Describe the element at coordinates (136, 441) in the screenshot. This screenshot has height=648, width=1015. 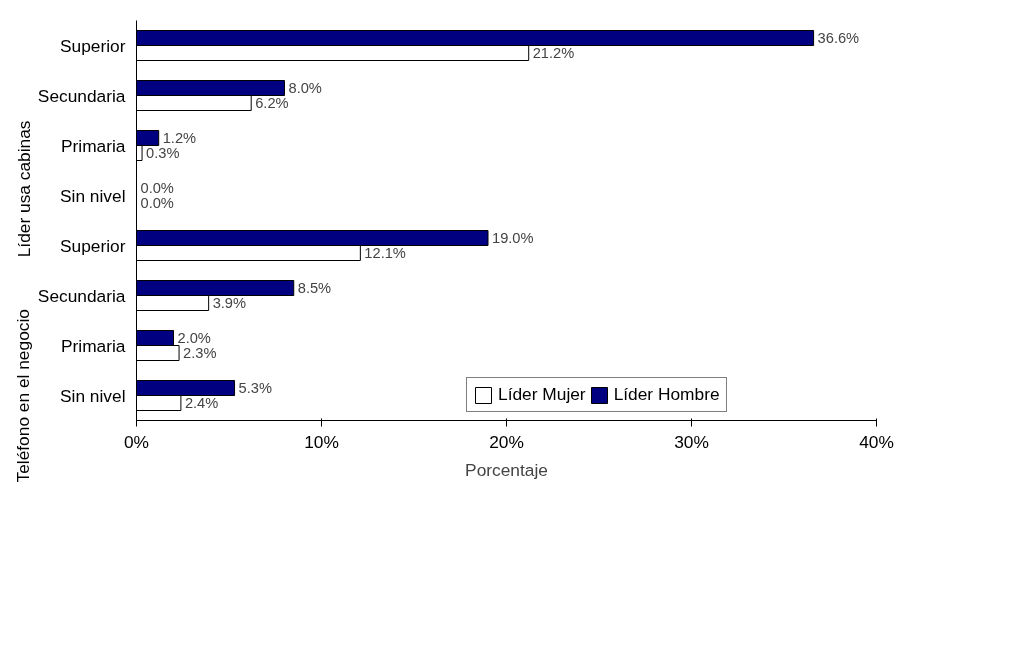
I see `x-tick-label: 0%` at that location.